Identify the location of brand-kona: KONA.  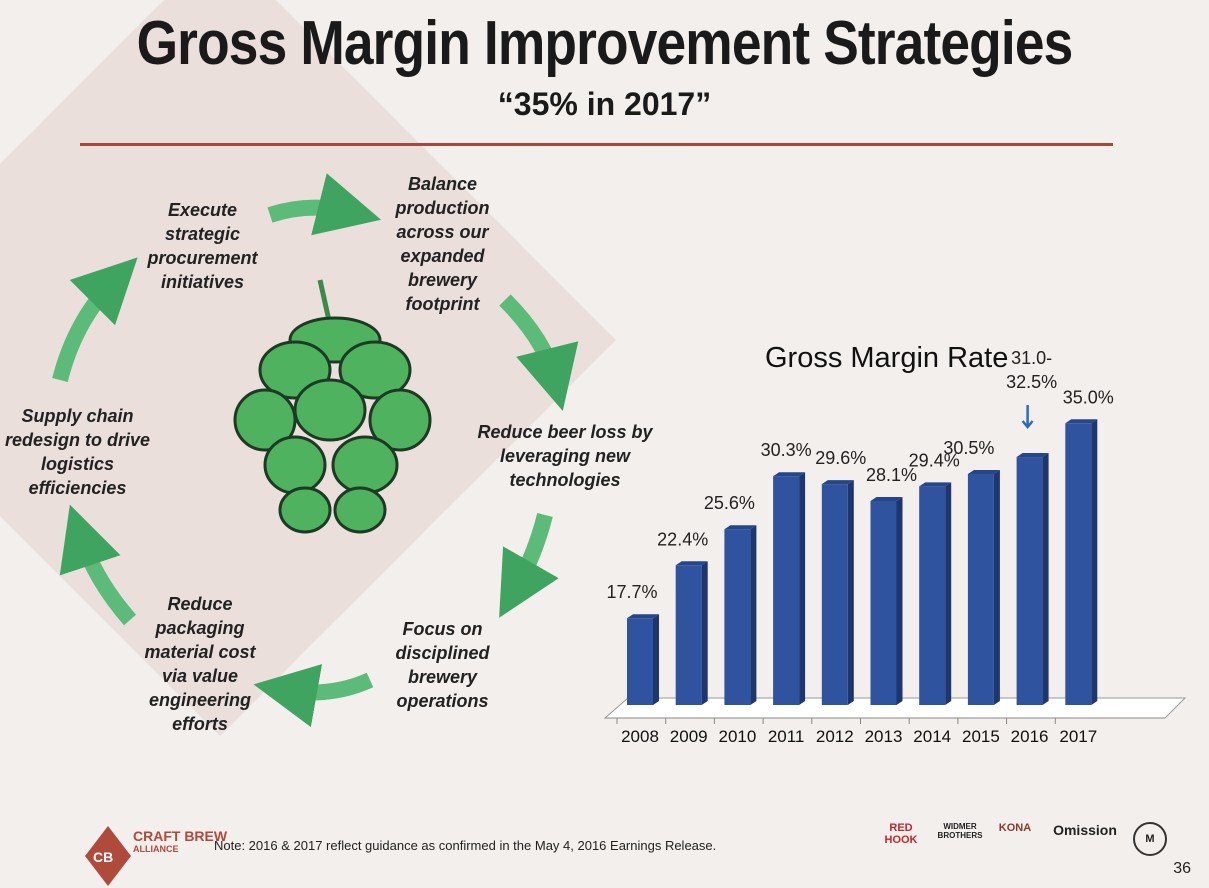
(1015, 828).